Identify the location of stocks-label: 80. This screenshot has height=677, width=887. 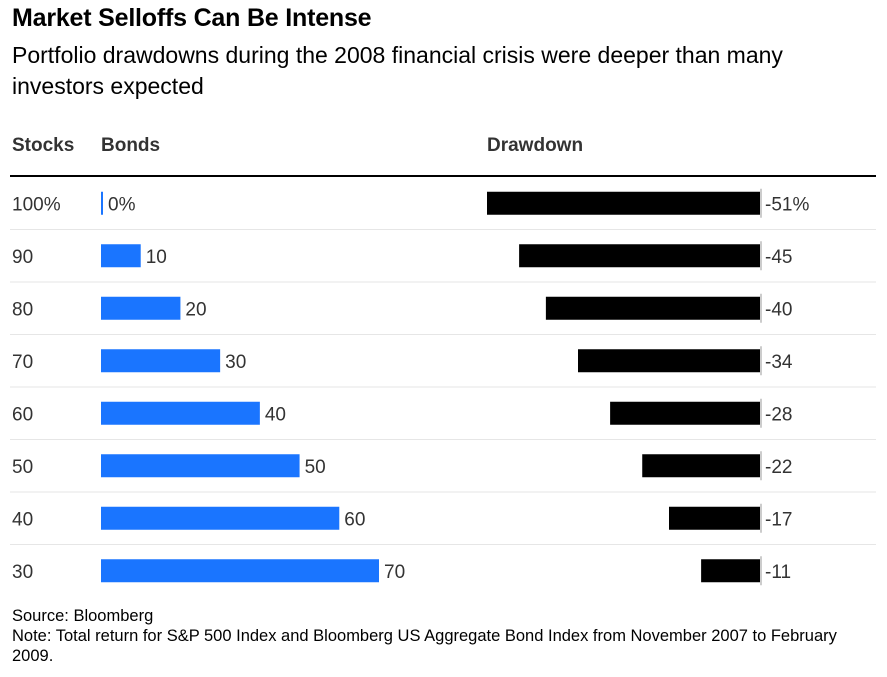
(22, 309).